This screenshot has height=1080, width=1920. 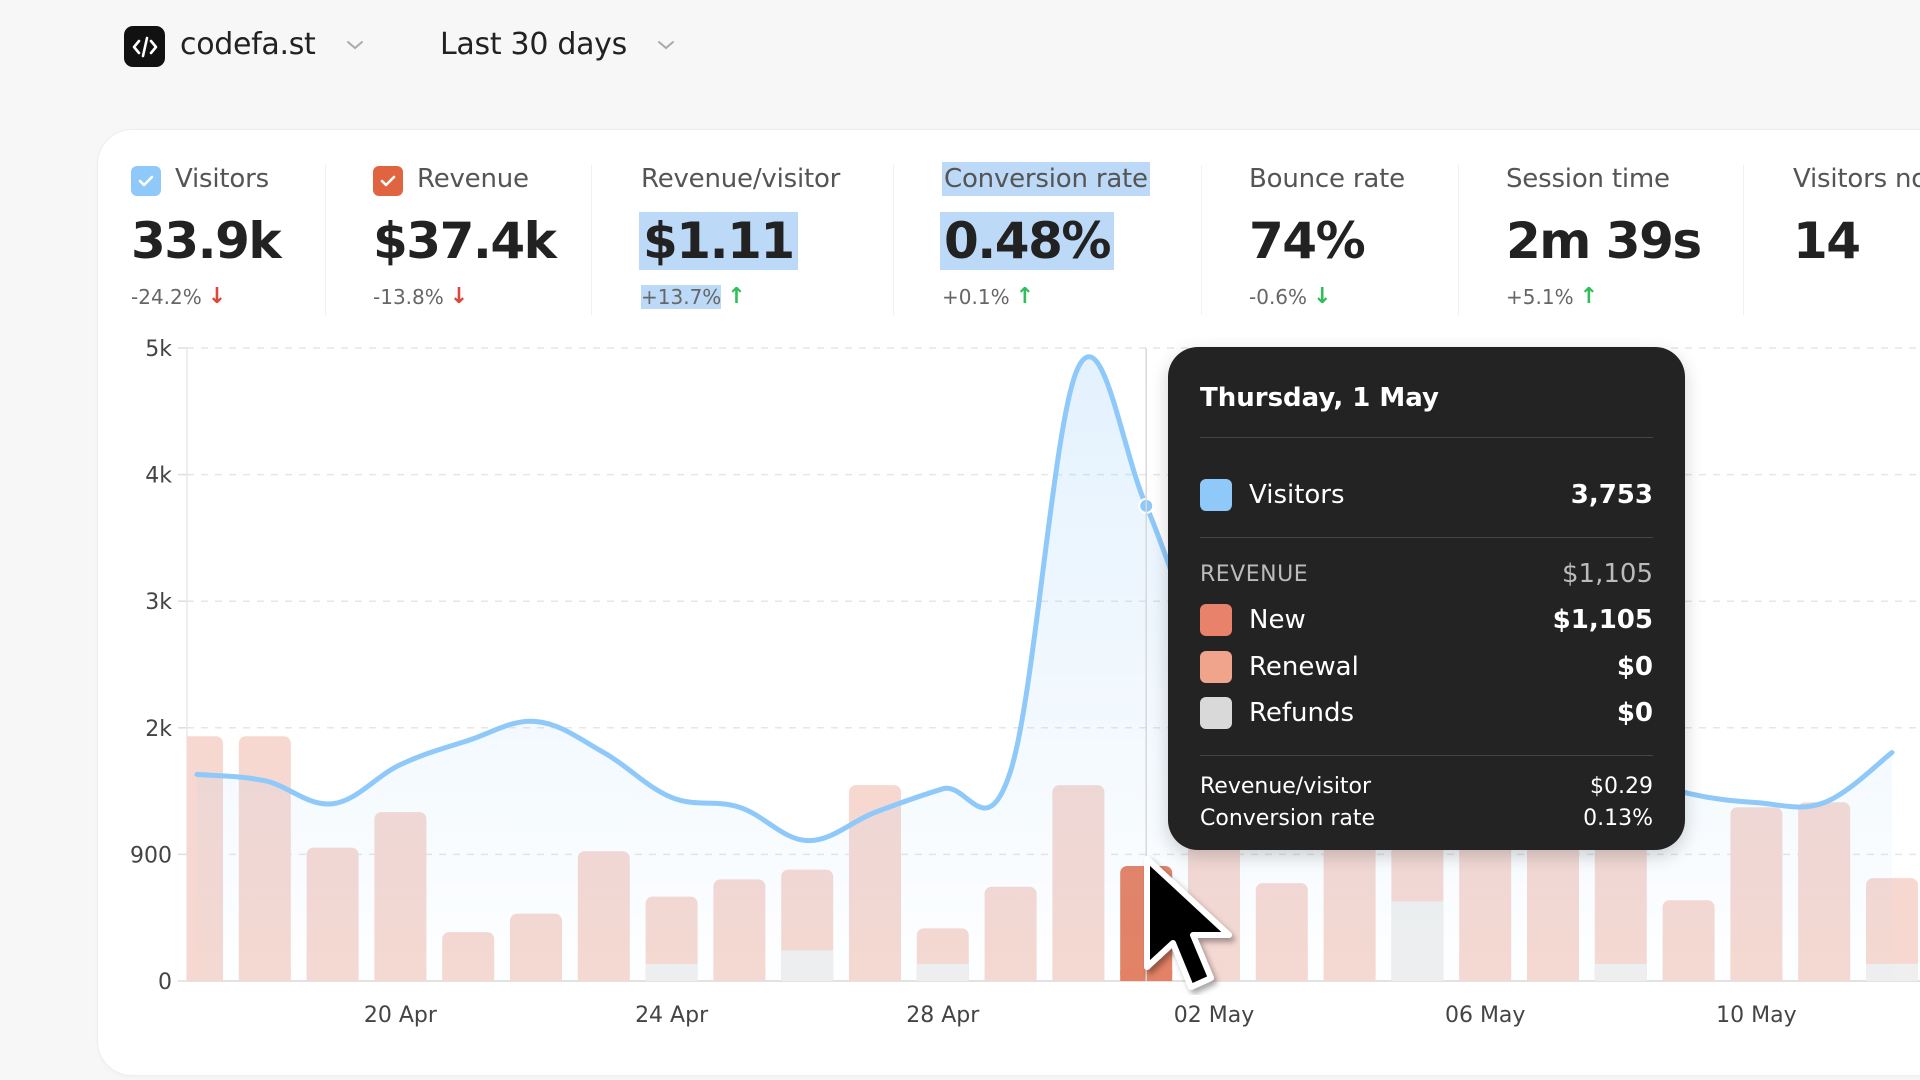 I want to click on tooltip-row-refunds: Refunds $0, so click(x=1426, y=713).